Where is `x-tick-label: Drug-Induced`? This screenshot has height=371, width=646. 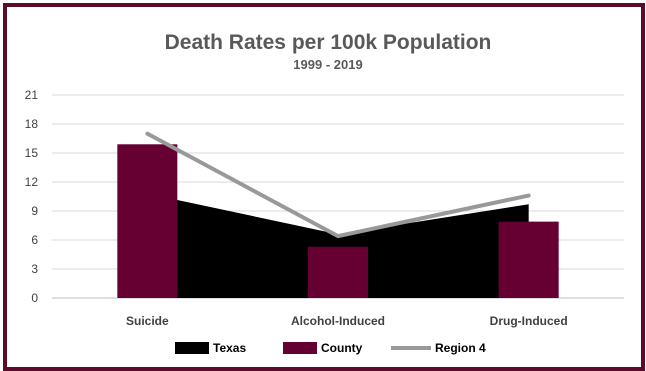 x-tick-label: Drug-Induced is located at coordinates (529, 321).